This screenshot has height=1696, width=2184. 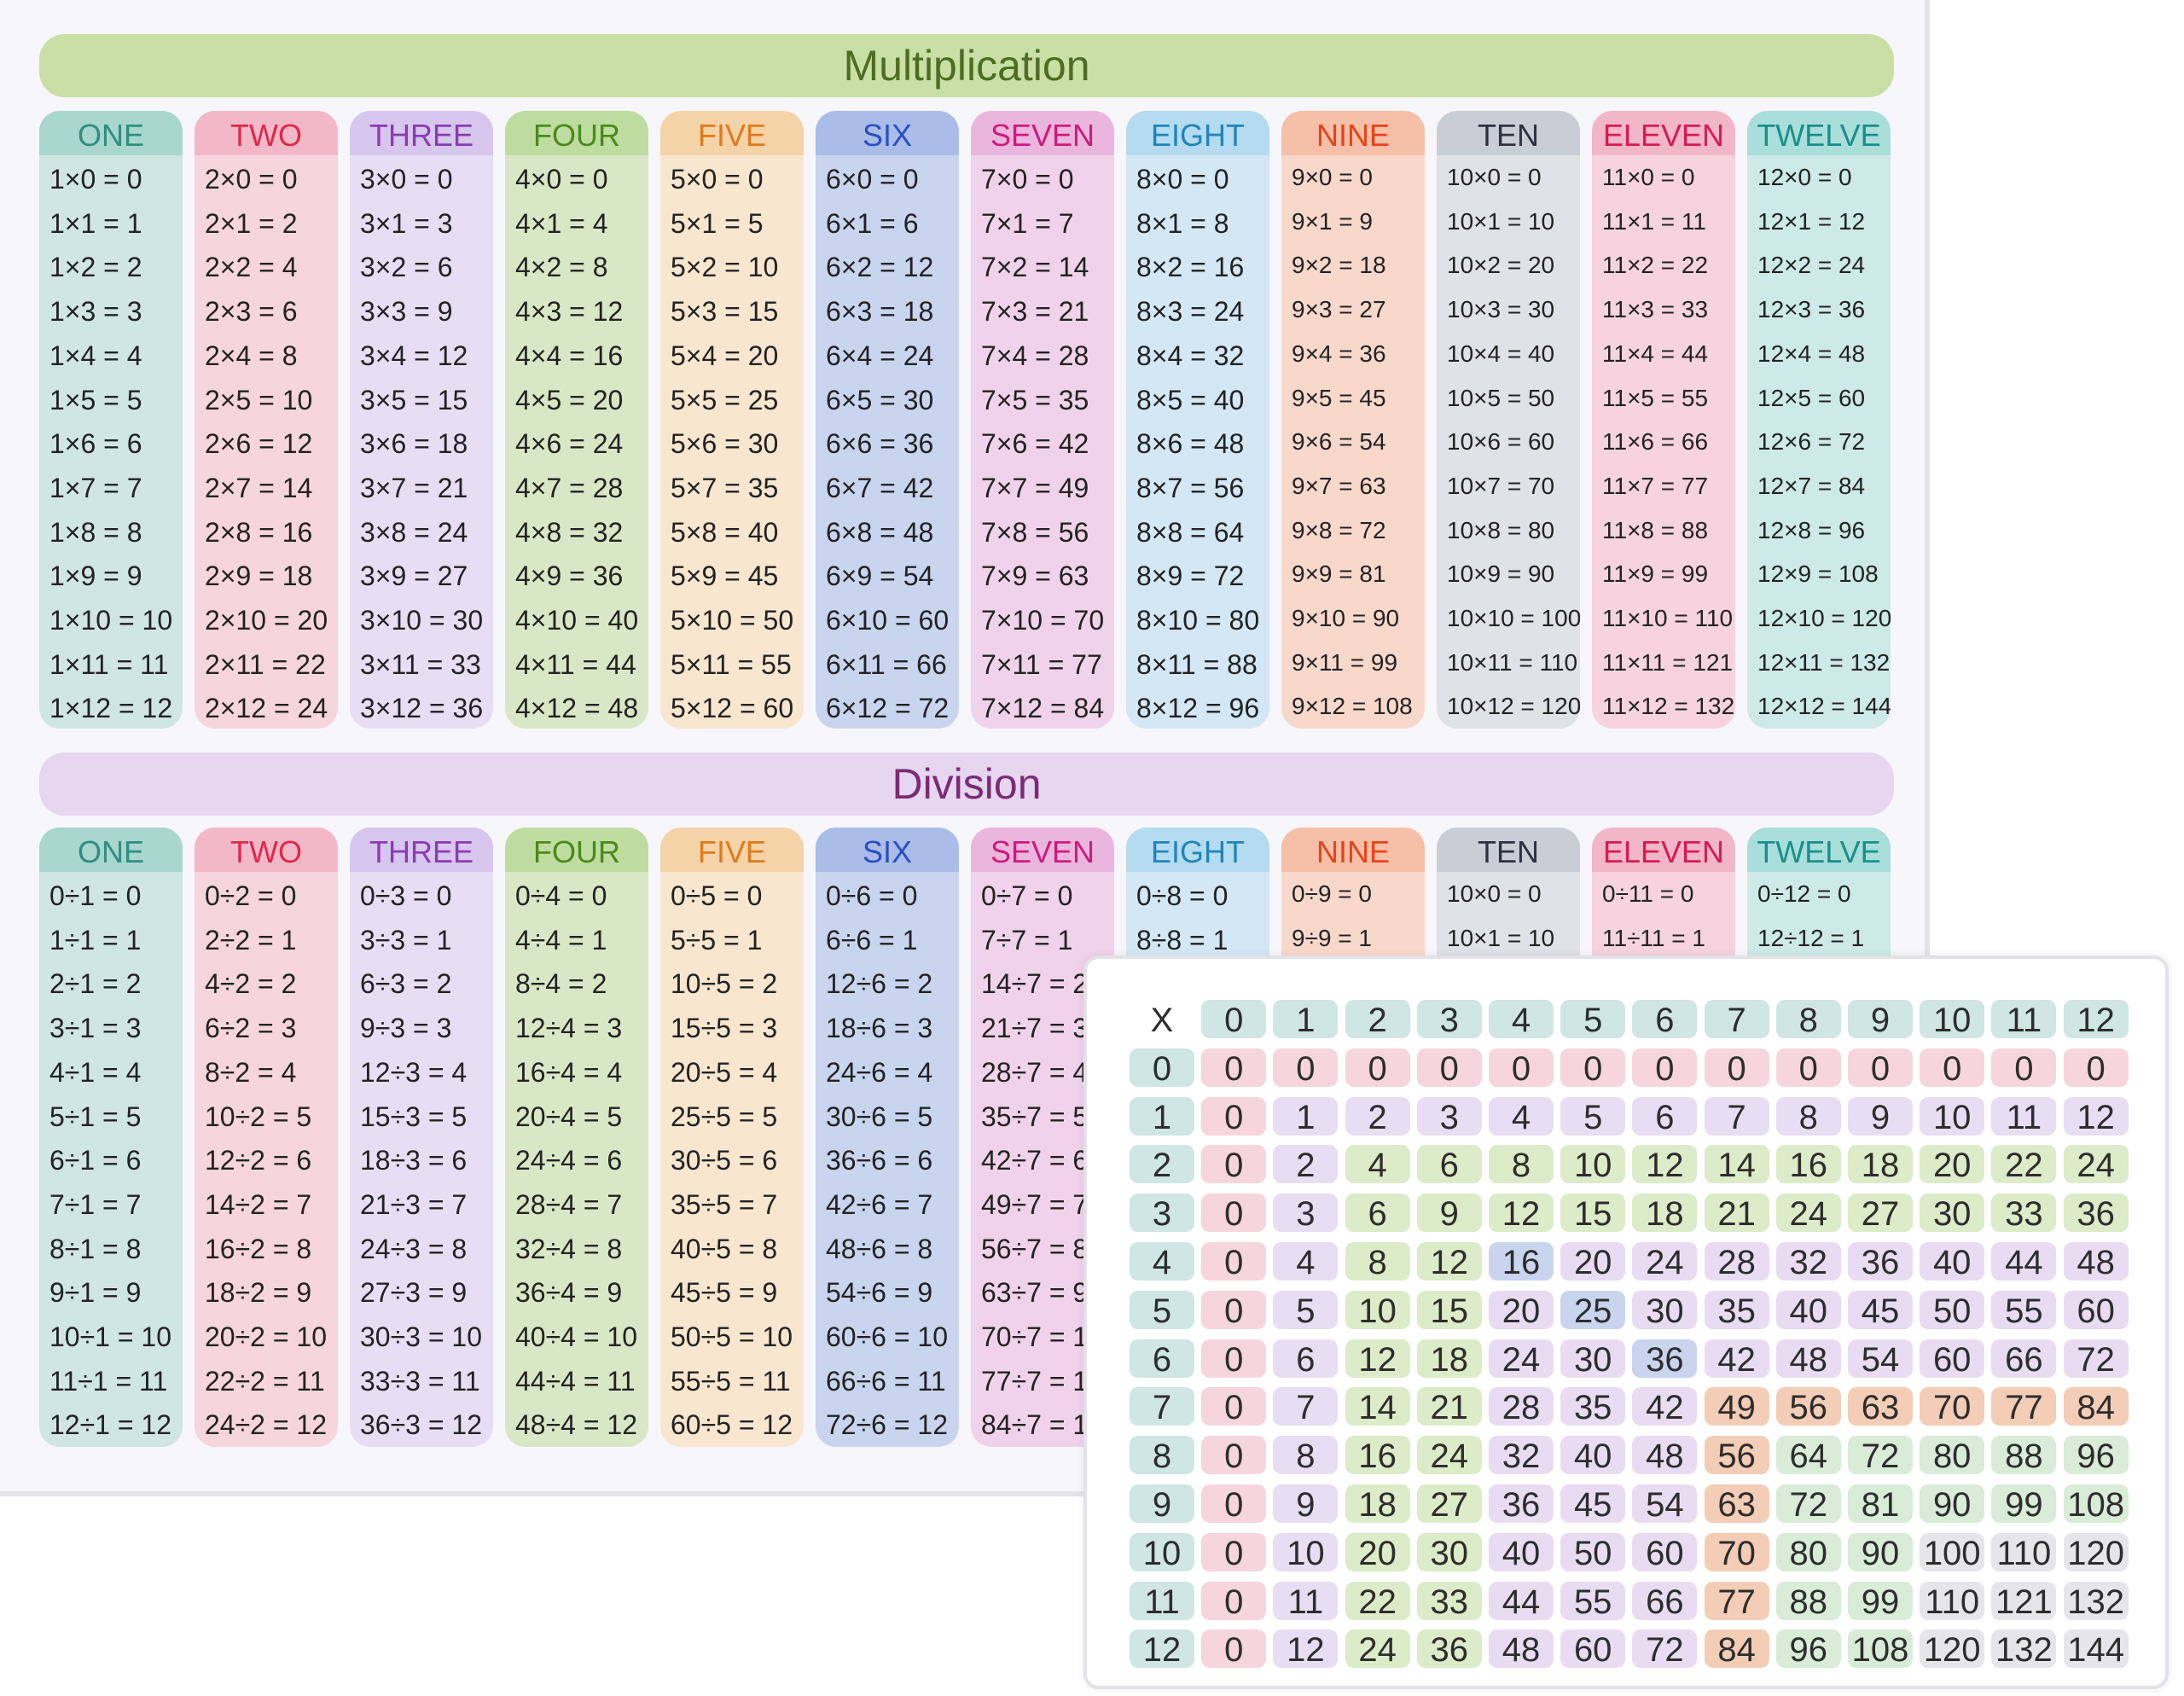 What do you see at coordinates (259, 488) in the screenshot?
I see `multiplication-fact: 2×7 = 14` at bounding box center [259, 488].